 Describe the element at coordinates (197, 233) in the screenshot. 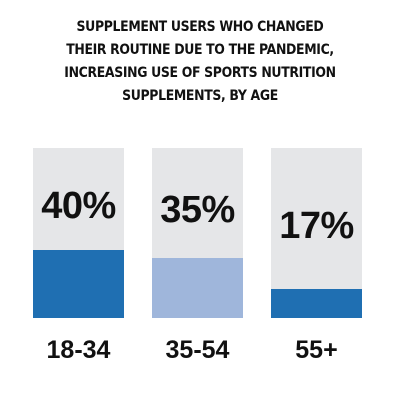

I see `bar-track-35-54: 35%` at that location.